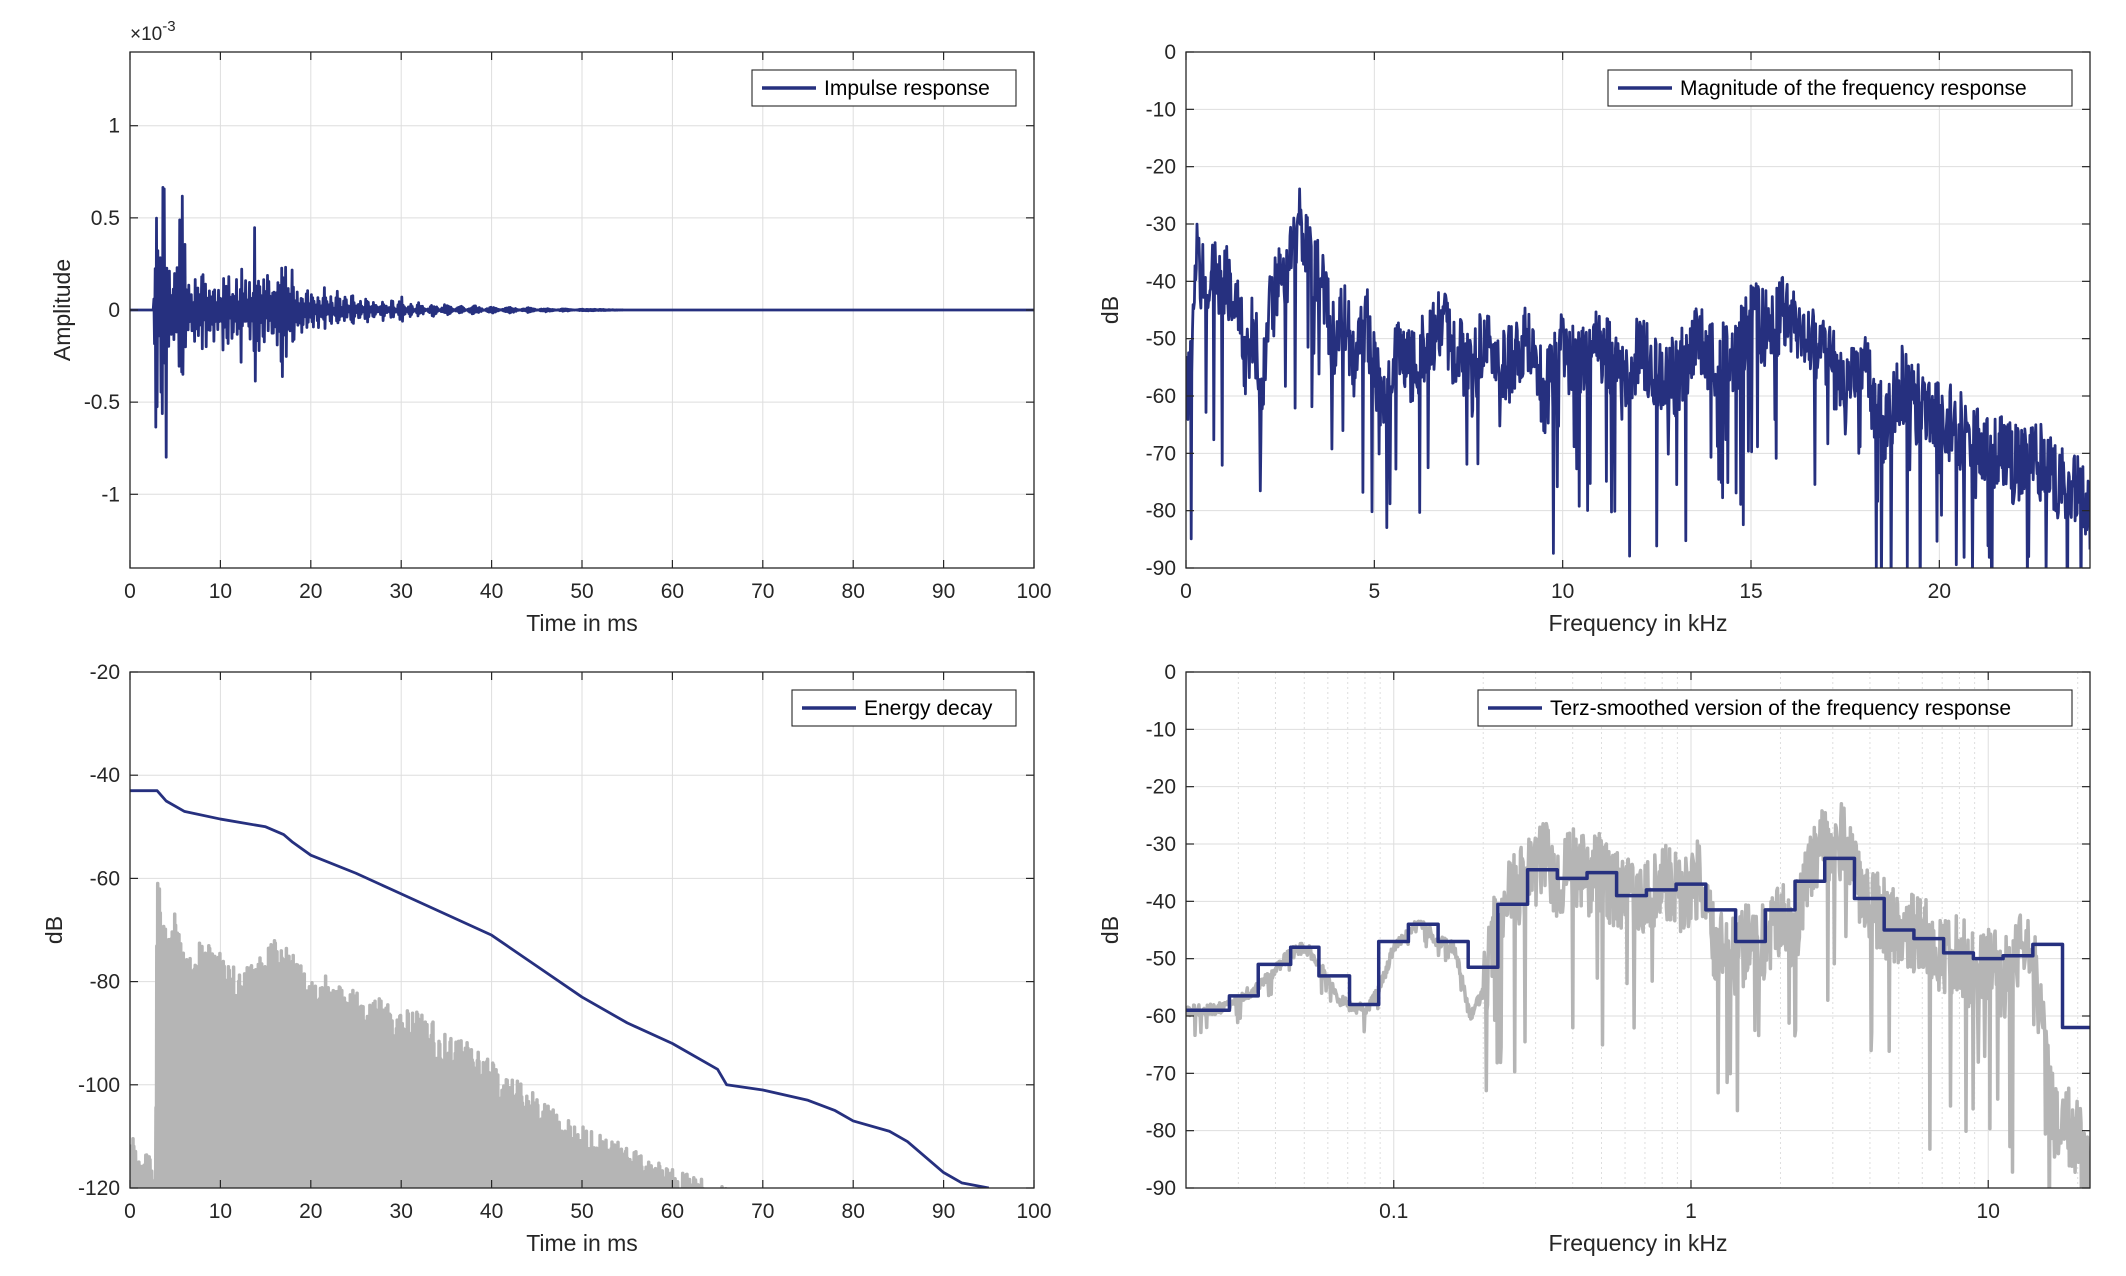 The height and width of the screenshot is (1276, 2126). I want to click on x-tick-label: 15, so click(1750, 591).